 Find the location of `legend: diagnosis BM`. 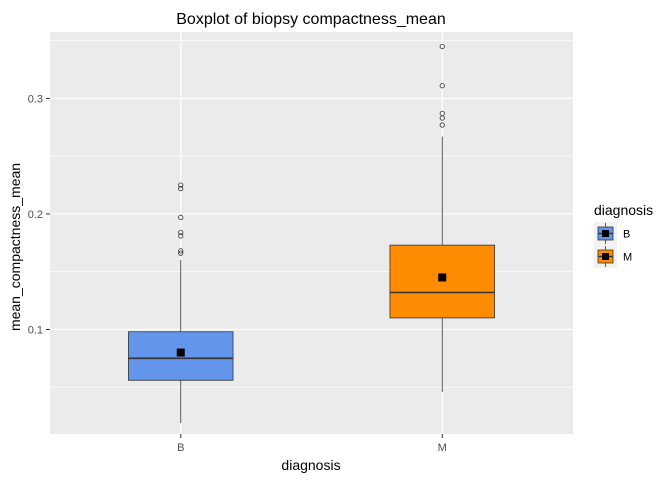

legend: diagnosis BM is located at coordinates (623, 235).